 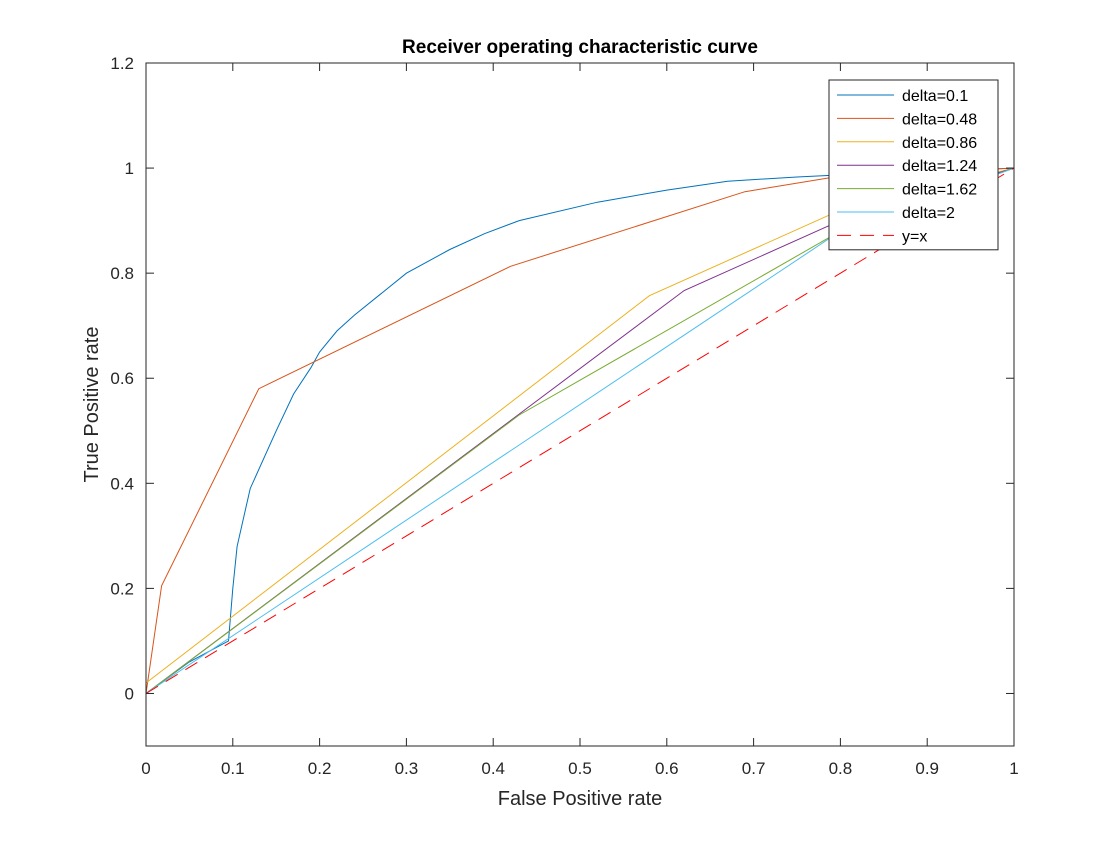 What do you see at coordinates (122, 63) in the screenshot?
I see `y-tick-label: 1.2` at bounding box center [122, 63].